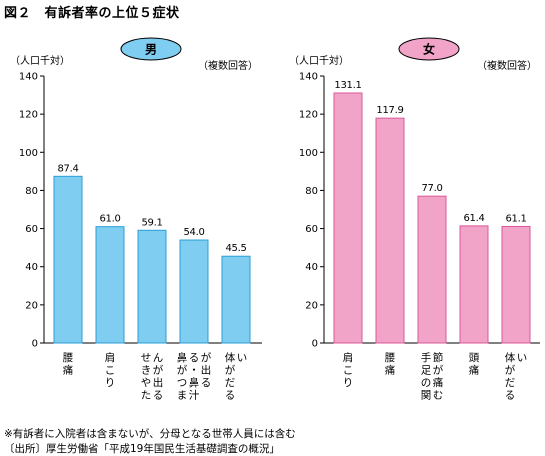 This screenshot has width=545, height=456. I want to click on female-y-tick-label: 20, so click(311, 305).